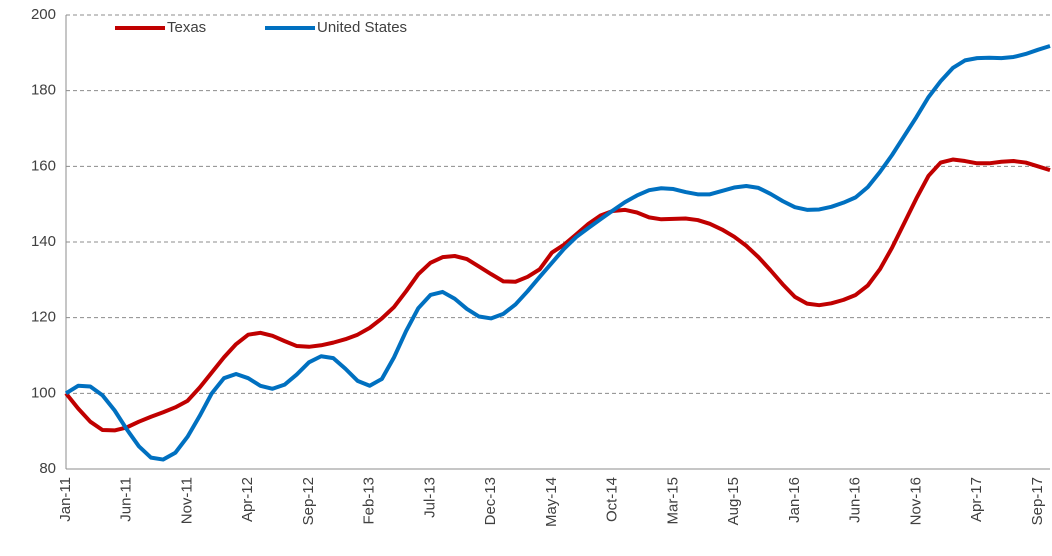 This screenshot has height=556, width=1052. Describe the element at coordinates (1037, 501) in the screenshot. I see `x-tick-label: Sep-17` at that location.